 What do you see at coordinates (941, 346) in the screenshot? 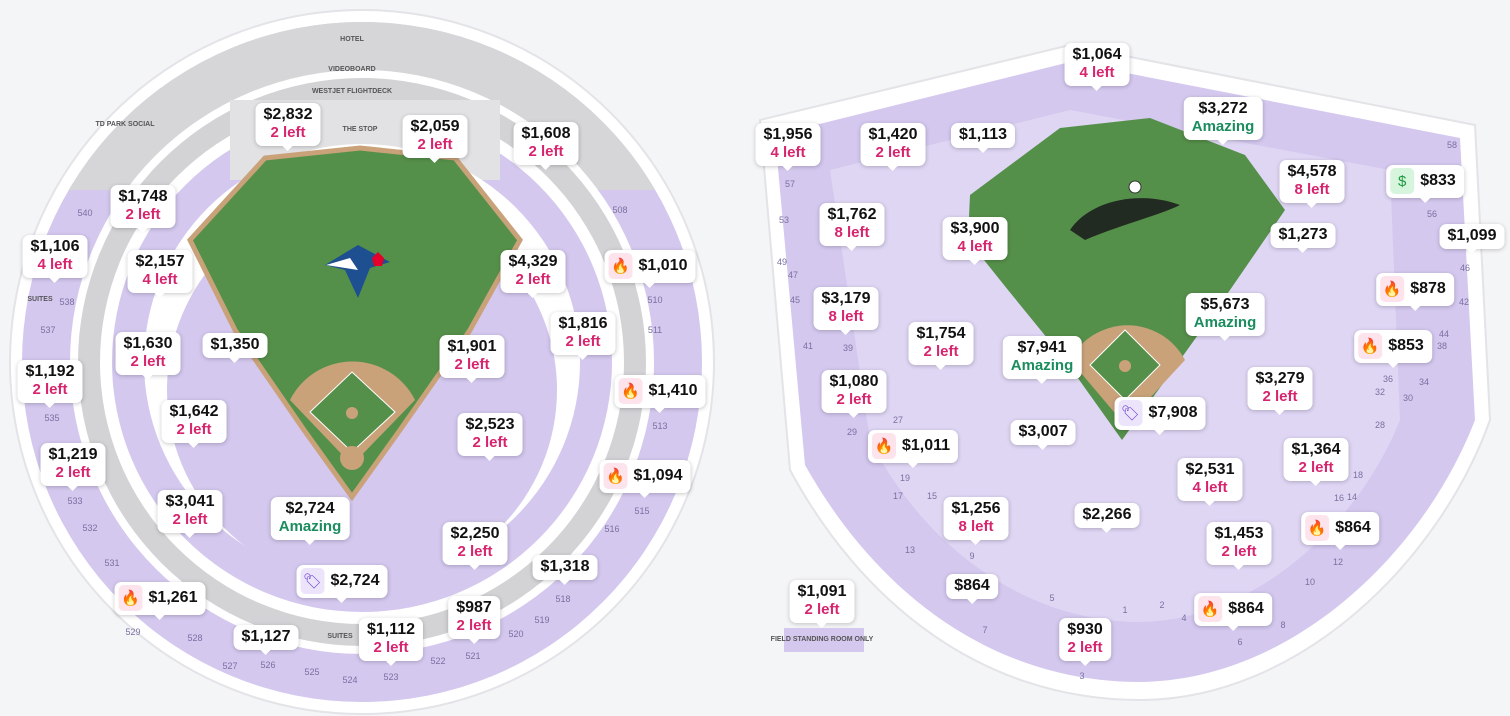
I see `listing-price-pin: $1,754 2 left` at bounding box center [941, 346].